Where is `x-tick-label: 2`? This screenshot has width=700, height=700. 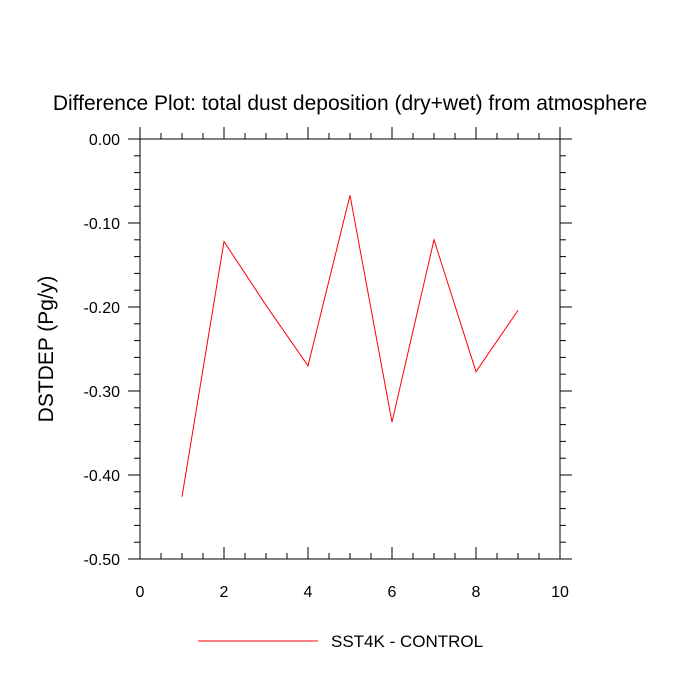 x-tick-label: 2 is located at coordinates (224, 592).